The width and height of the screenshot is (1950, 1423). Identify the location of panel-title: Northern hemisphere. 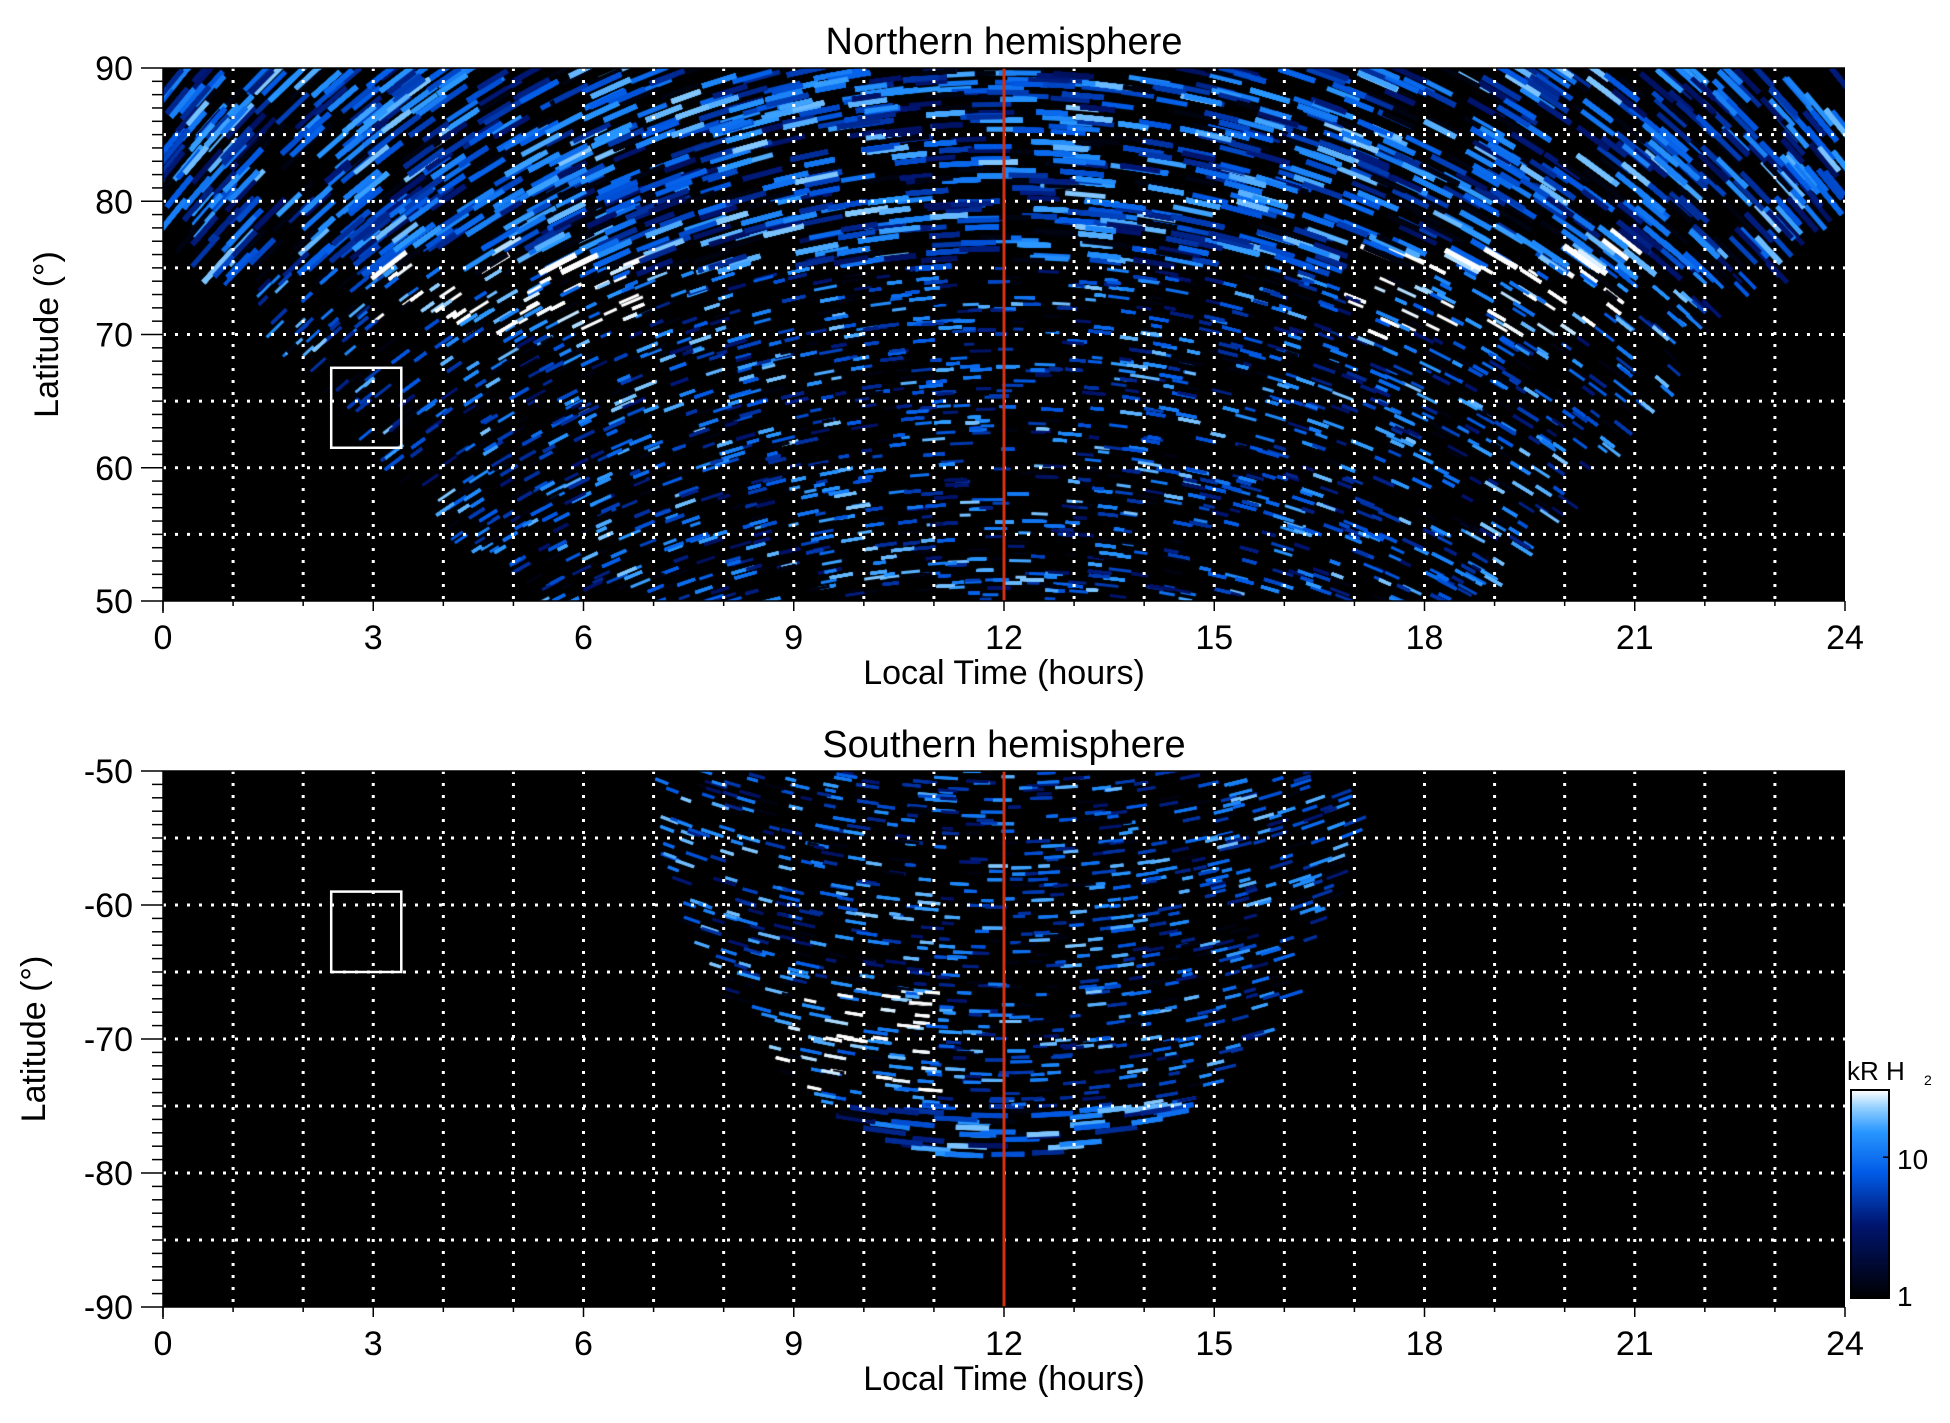
(1004, 42).